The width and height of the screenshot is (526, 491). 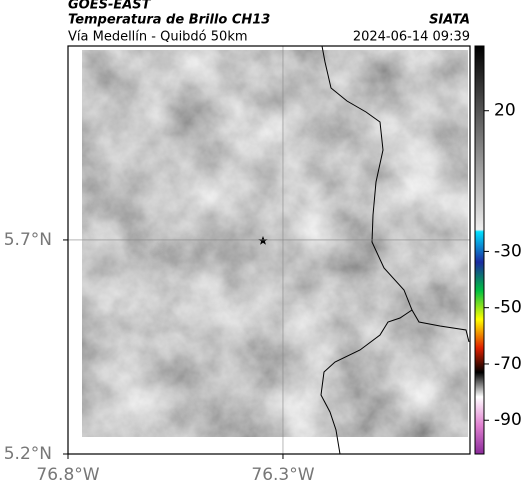 What do you see at coordinates (158, 37) in the screenshot?
I see `subtitle: Vía Medellín - Quibdó 50km` at bounding box center [158, 37].